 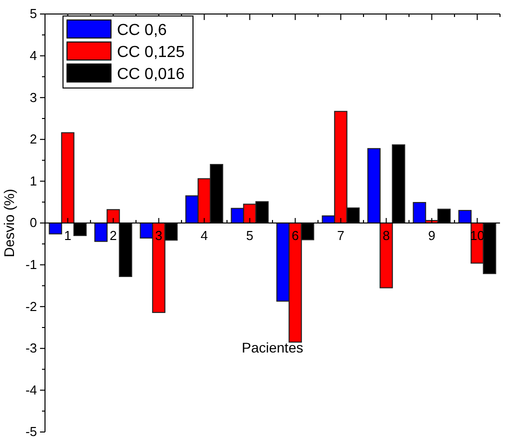 What do you see at coordinates (250, 236) in the screenshot?
I see `x-tick-label: 5` at bounding box center [250, 236].